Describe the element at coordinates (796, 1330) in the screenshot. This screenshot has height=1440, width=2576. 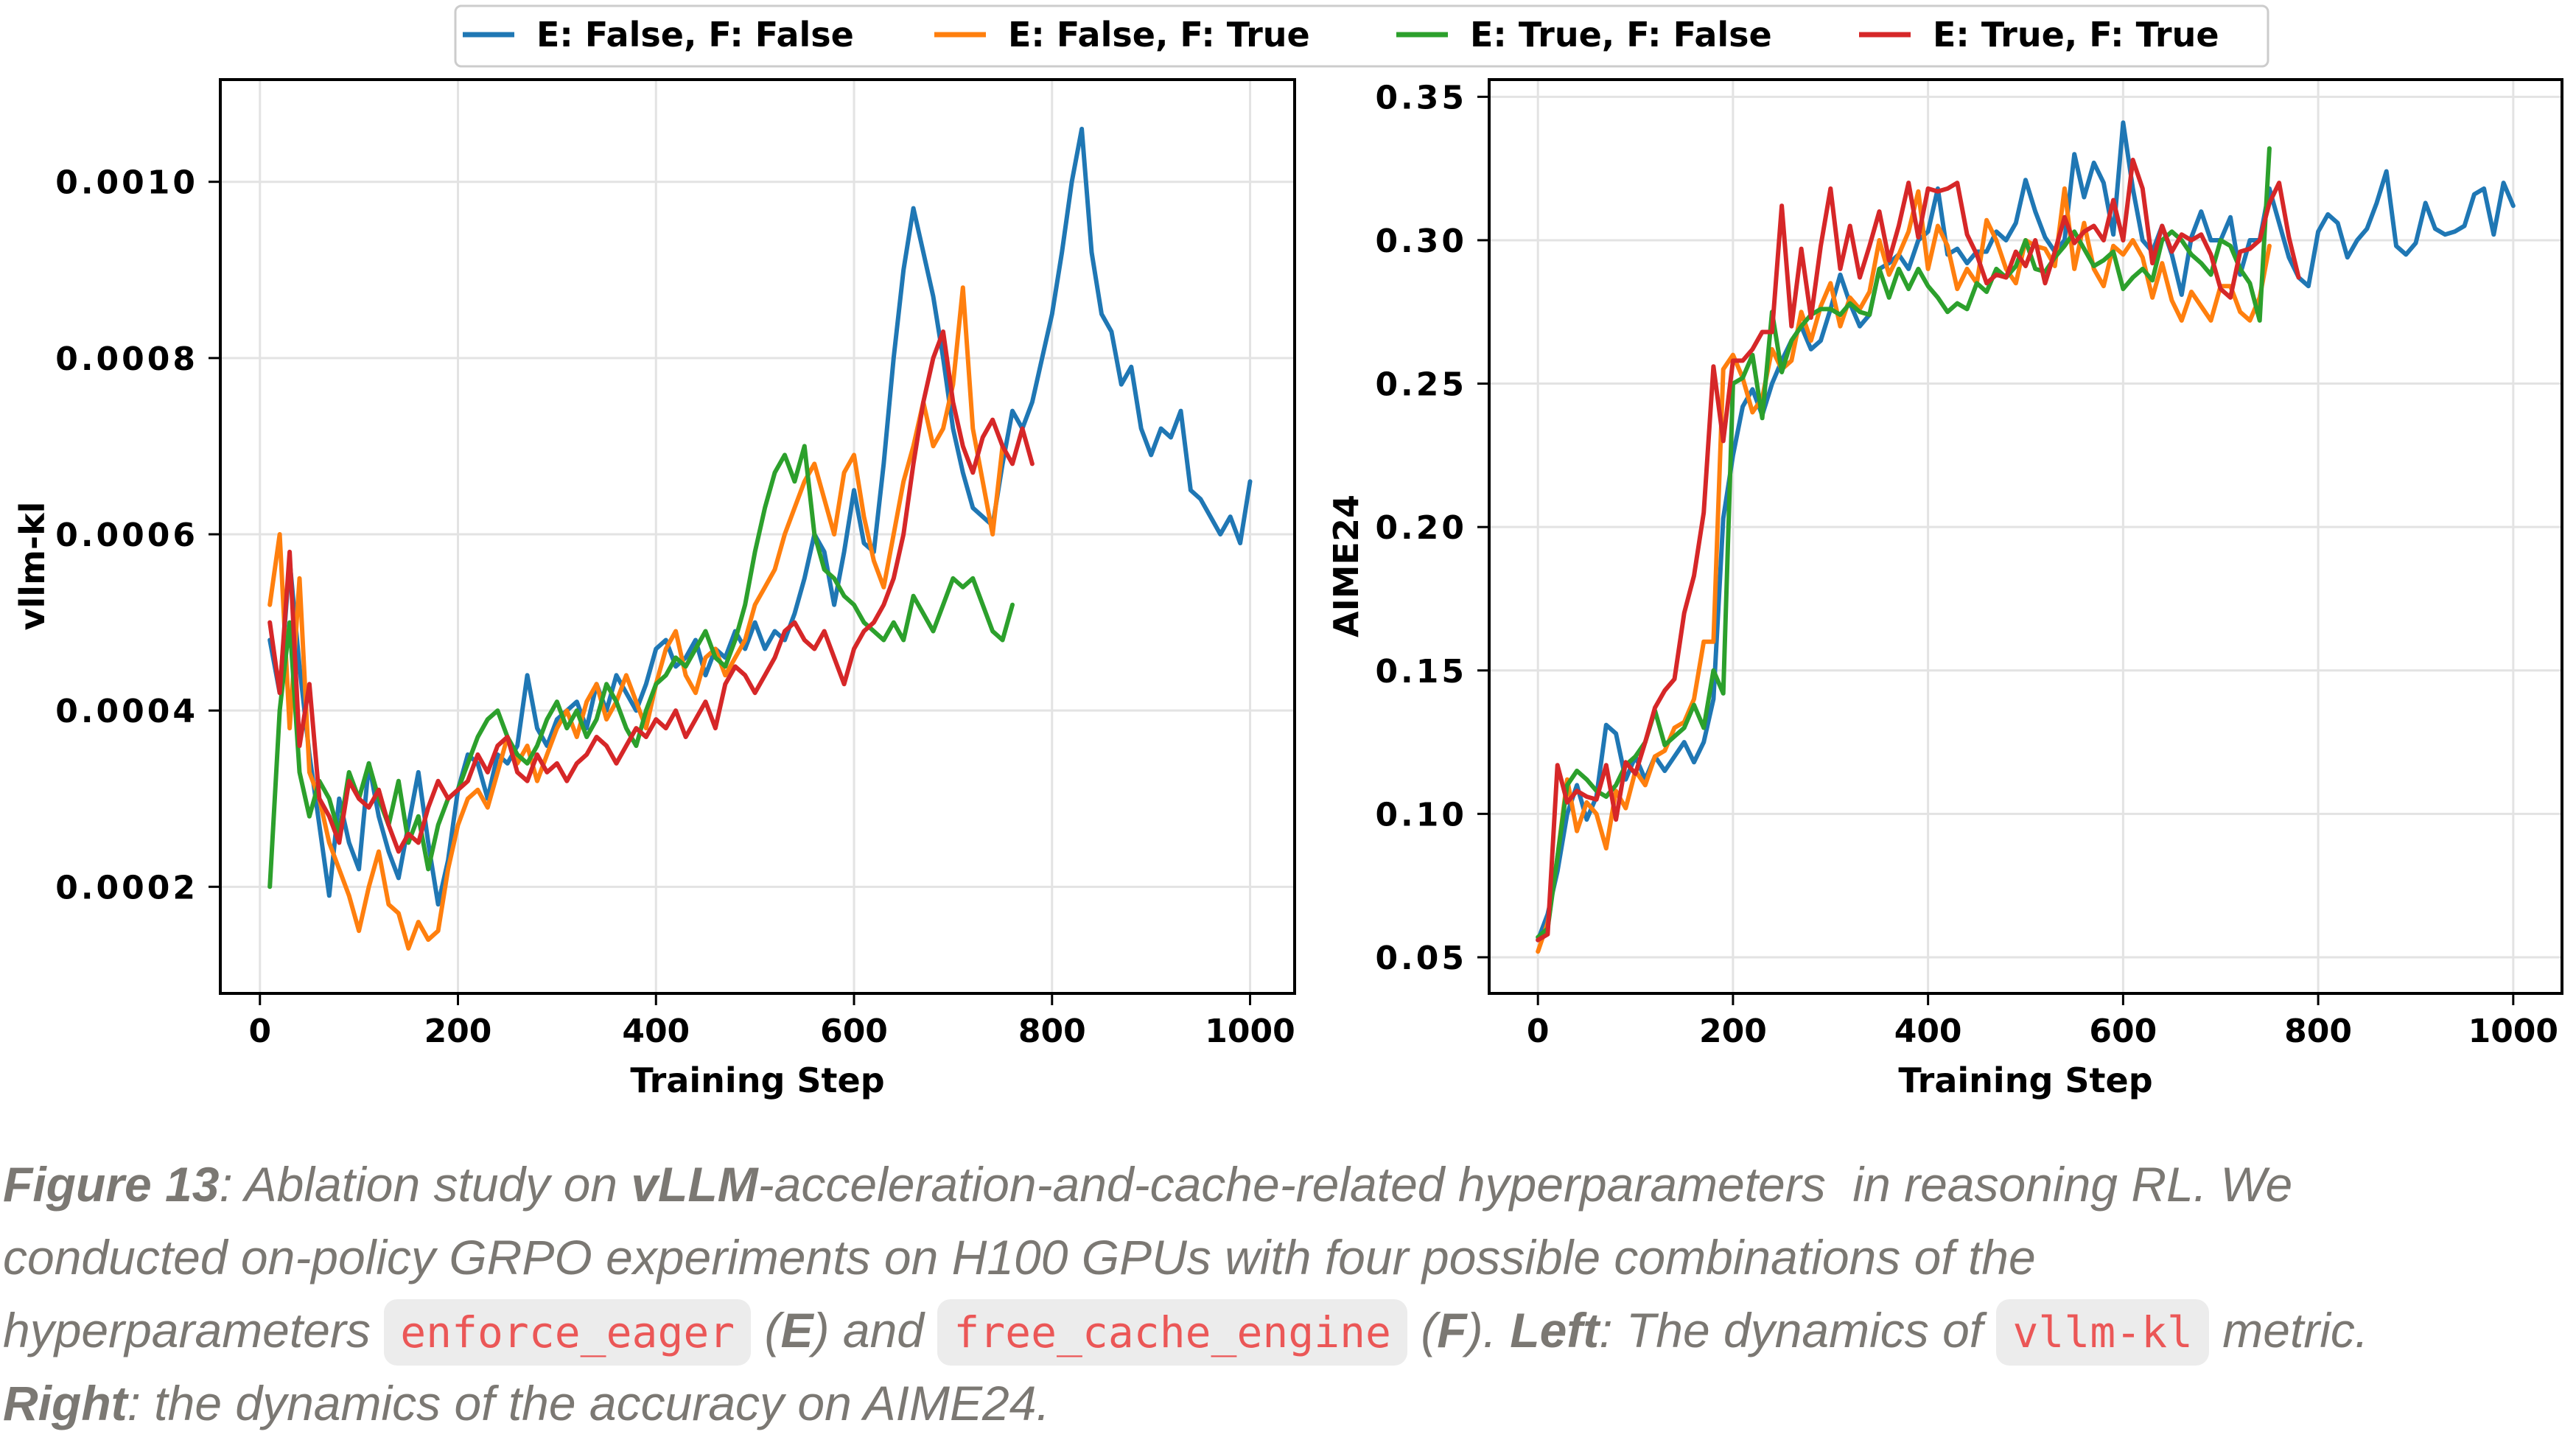
I see `caption-bold-e: E` at that location.